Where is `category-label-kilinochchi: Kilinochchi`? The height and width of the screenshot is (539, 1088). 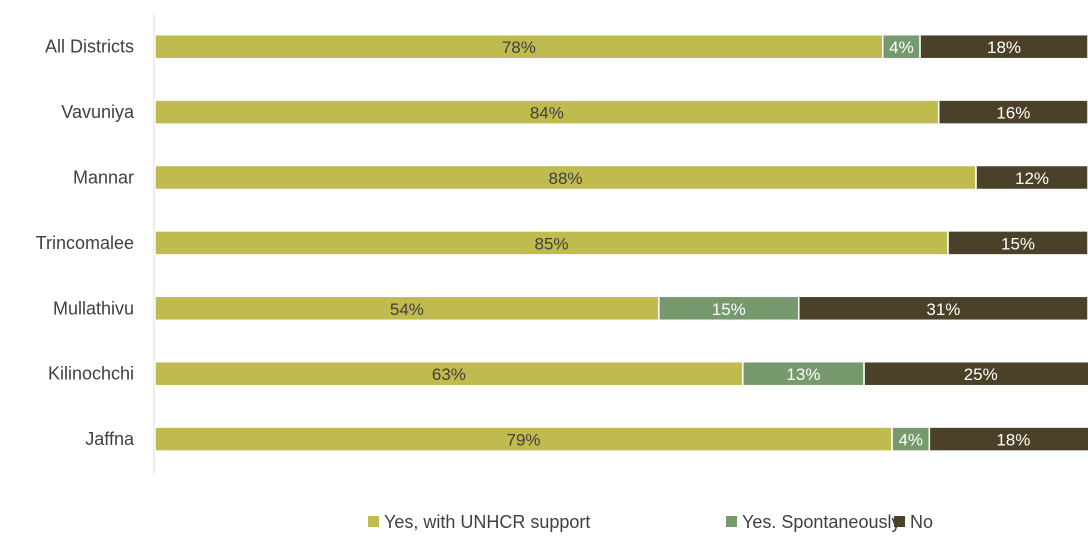 category-label-kilinochchi: Kilinochchi is located at coordinates (91, 374).